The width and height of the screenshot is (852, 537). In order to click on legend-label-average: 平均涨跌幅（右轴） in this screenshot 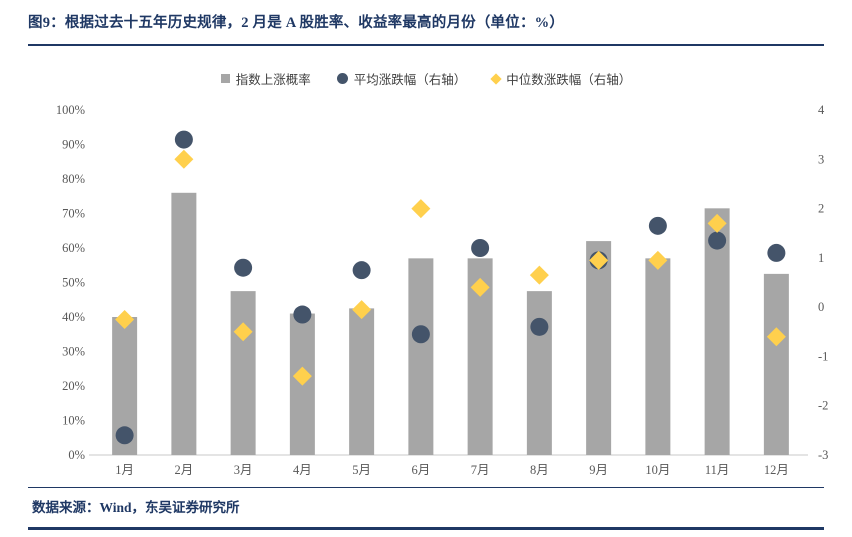, I will do `click(410, 80)`.